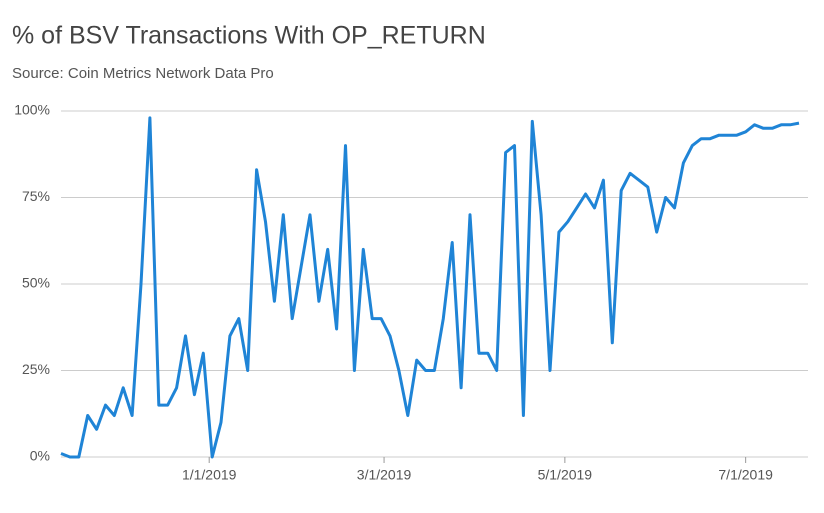  Describe the element at coordinates (32, 110) in the screenshot. I see `y-tick-label: 100%` at that location.